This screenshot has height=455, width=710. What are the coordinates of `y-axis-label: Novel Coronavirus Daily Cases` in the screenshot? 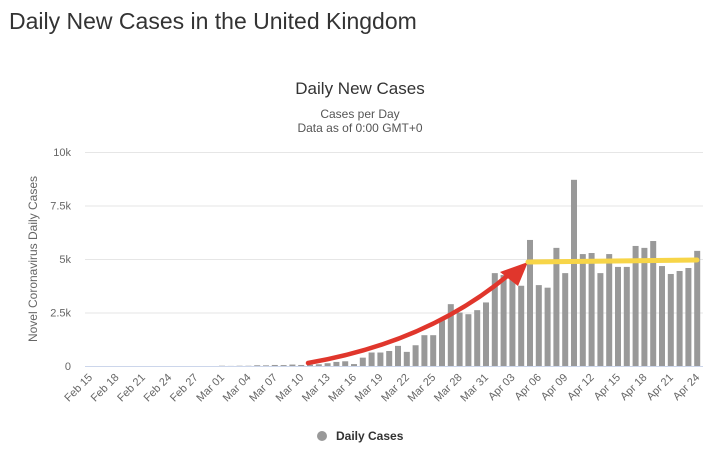 It's located at (33, 259).